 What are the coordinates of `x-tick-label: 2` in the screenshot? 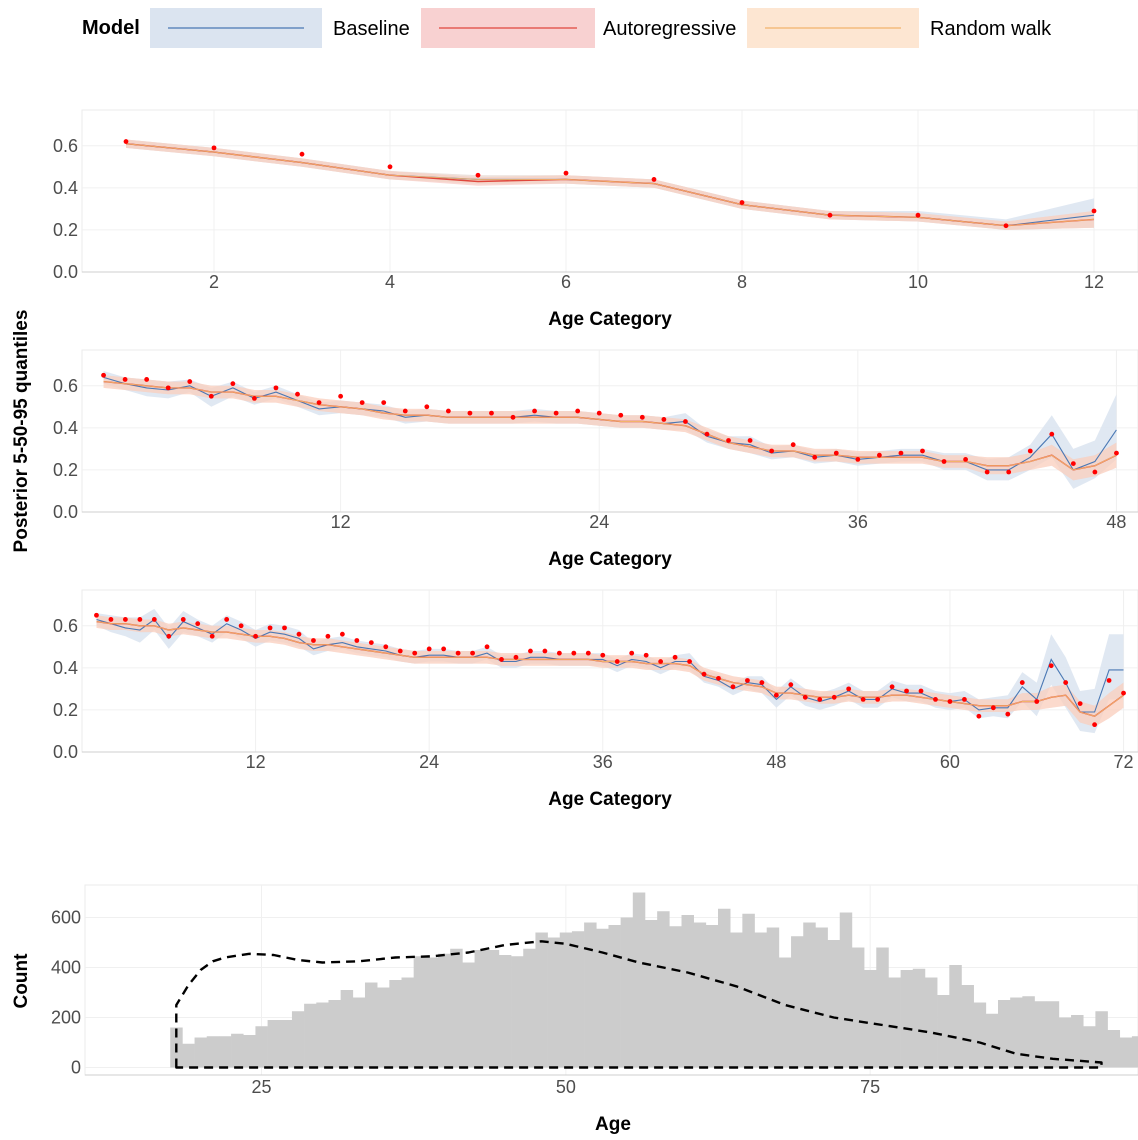 It's located at (214, 282).